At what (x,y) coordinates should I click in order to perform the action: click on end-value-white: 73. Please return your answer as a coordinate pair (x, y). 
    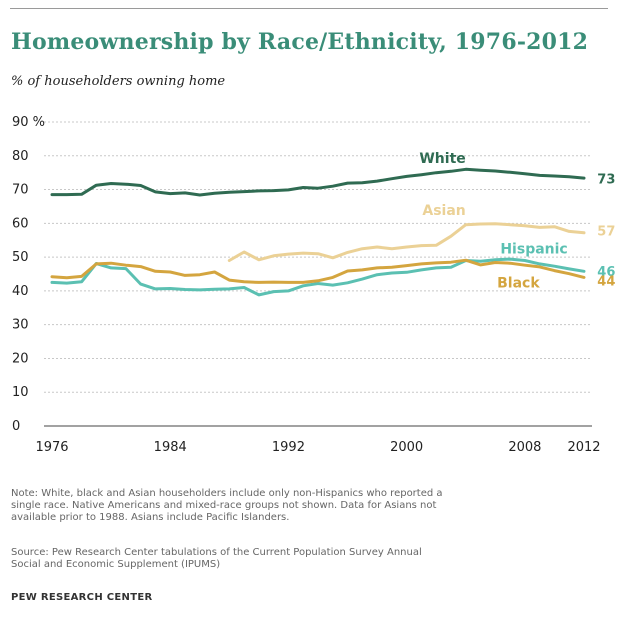
    Looking at the image, I should click on (606, 179).